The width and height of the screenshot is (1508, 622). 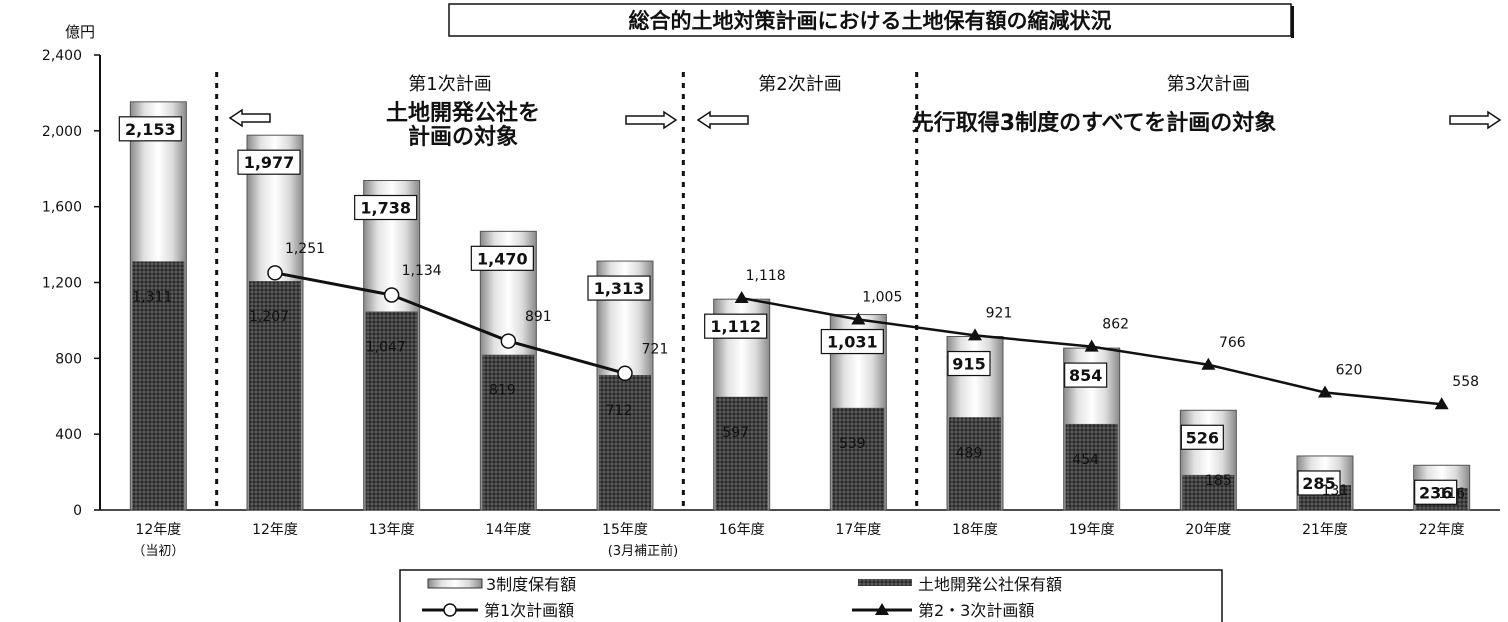 What do you see at coordinates (990, 584) in the screenshot?
I see `legend-label-kosha: 土地開発公社保有額` at bounding box center [990, 584].